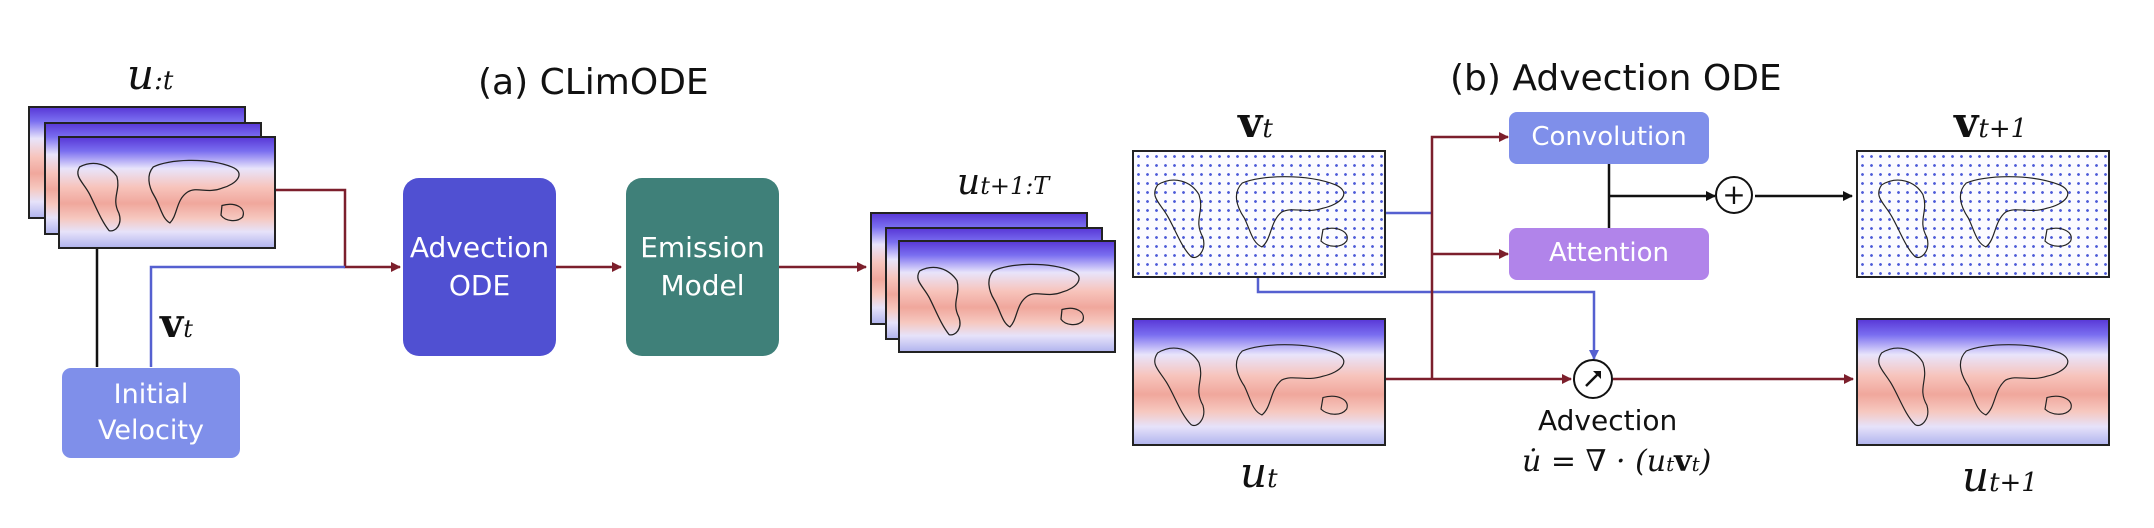 The width and height of the screenshot is (2154, 528). What do you see at coordinates (1608, 420) in the screenshot?
I see `advection-label: Advection` at bounding box center [1608, 420].